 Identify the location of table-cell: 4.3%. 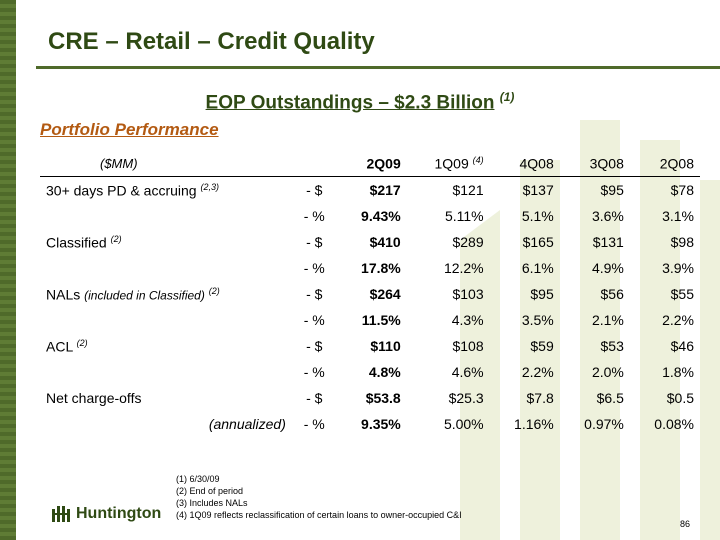
(467, 320).